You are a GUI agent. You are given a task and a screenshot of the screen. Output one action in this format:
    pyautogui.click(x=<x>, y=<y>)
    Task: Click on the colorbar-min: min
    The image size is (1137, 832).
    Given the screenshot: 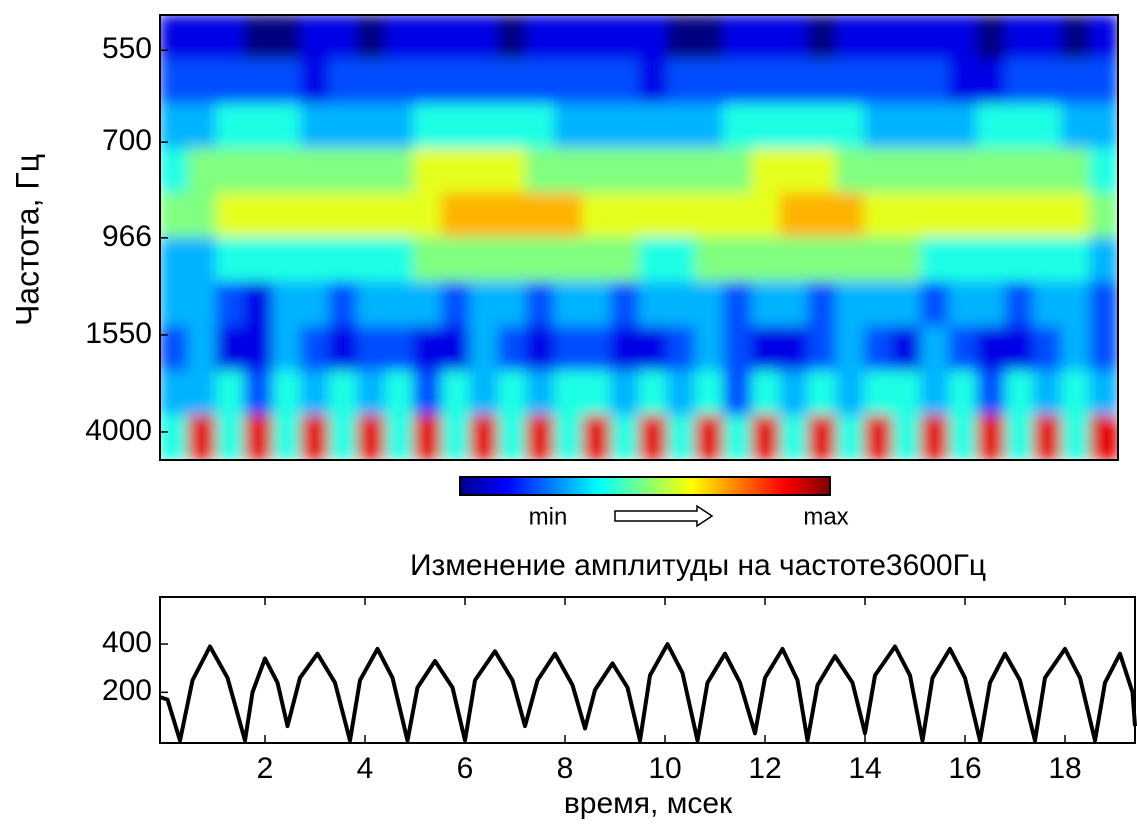 What is the action you would take?
    pyautogui.click(x=548, y=516)
    